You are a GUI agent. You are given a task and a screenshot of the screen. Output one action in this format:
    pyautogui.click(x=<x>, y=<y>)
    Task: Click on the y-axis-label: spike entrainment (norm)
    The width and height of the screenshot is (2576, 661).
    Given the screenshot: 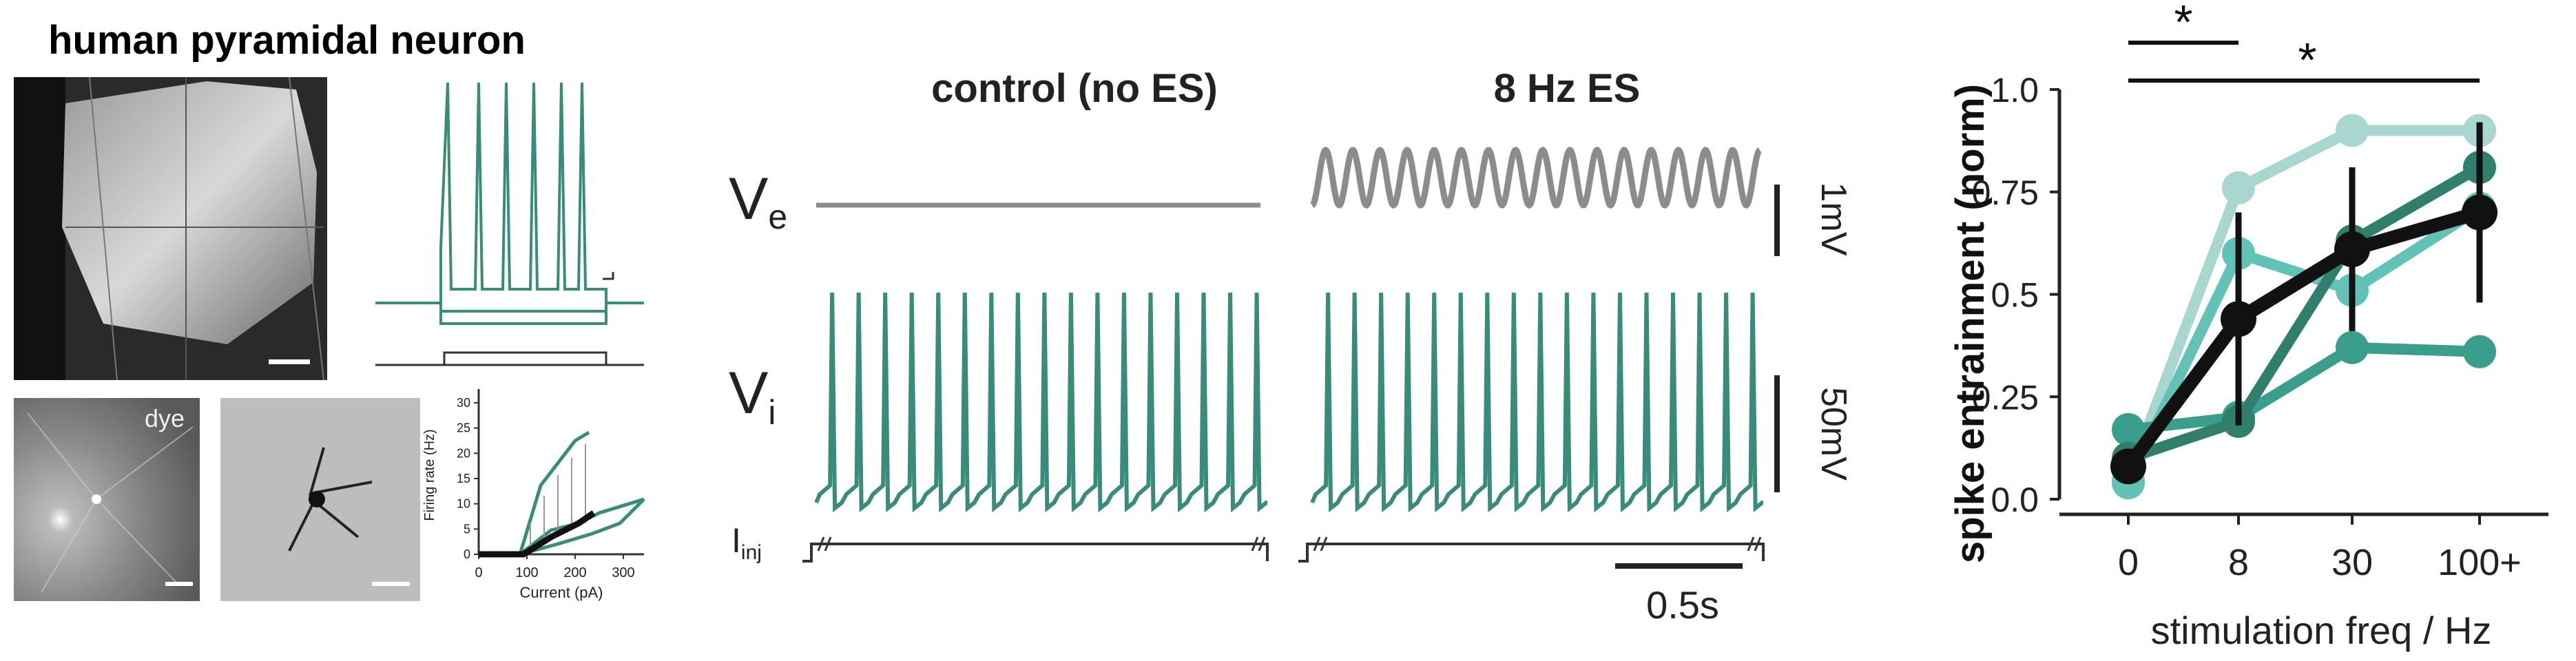 What is the action you would take?
    pyautogui.click(x=1970, y=324)
    